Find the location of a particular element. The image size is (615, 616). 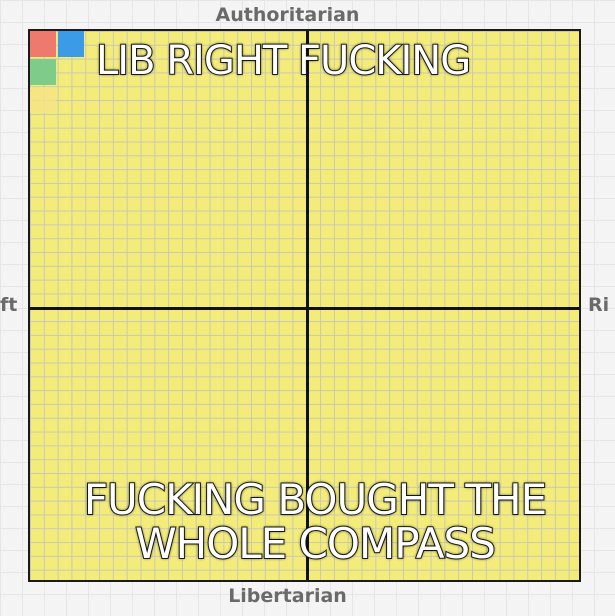

meme-caption-bottom: FUCKING BOUGHT THE WHOLE COMPASS is located at coordinates (315, 522).